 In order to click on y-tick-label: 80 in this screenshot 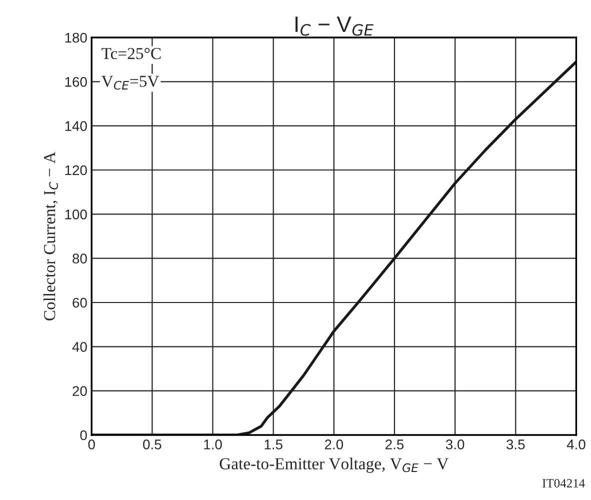, I will do `click(79, 259)`.